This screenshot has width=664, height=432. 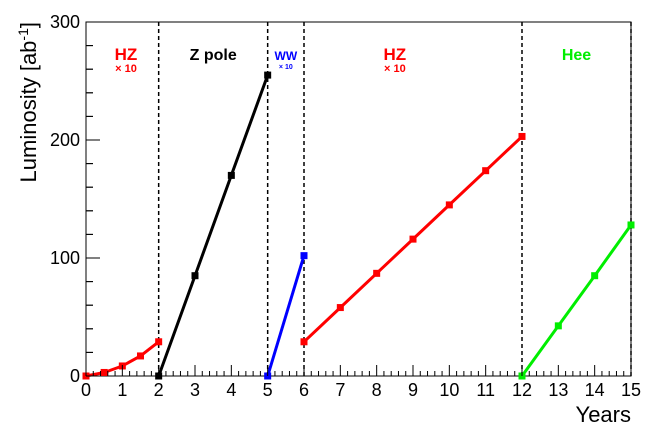 What do you see at coordinates (159, 390) in the screenshot?
I see `x-tick-label: 2` at bounding box center [159, 390].